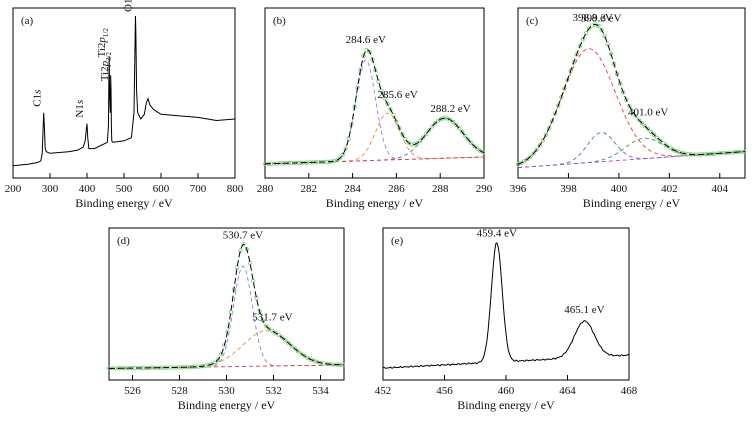 The height and width of the screenshot is (432, 756). What do you see at coordinates (37, 98) in the screenshot?
I see `peak-annotation-c1s: C1s` at bounding box center [37, 98].